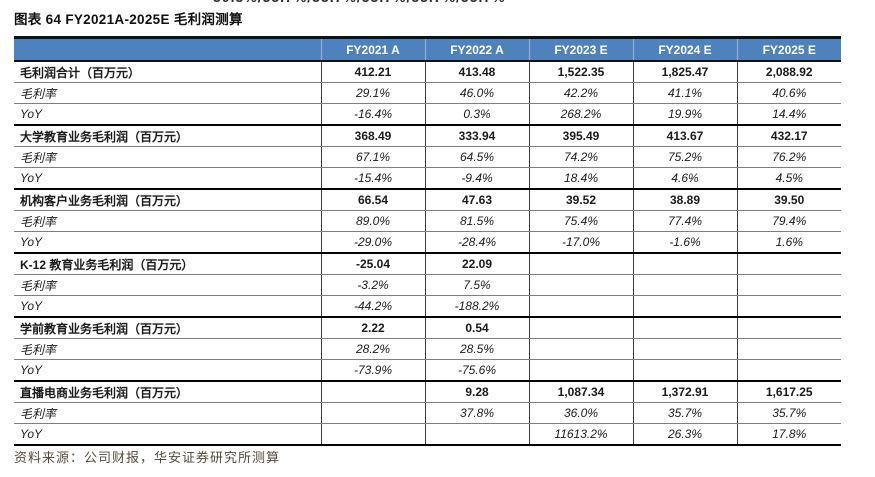  I want to click on cell-value: 1.6%, so click(788, 242).